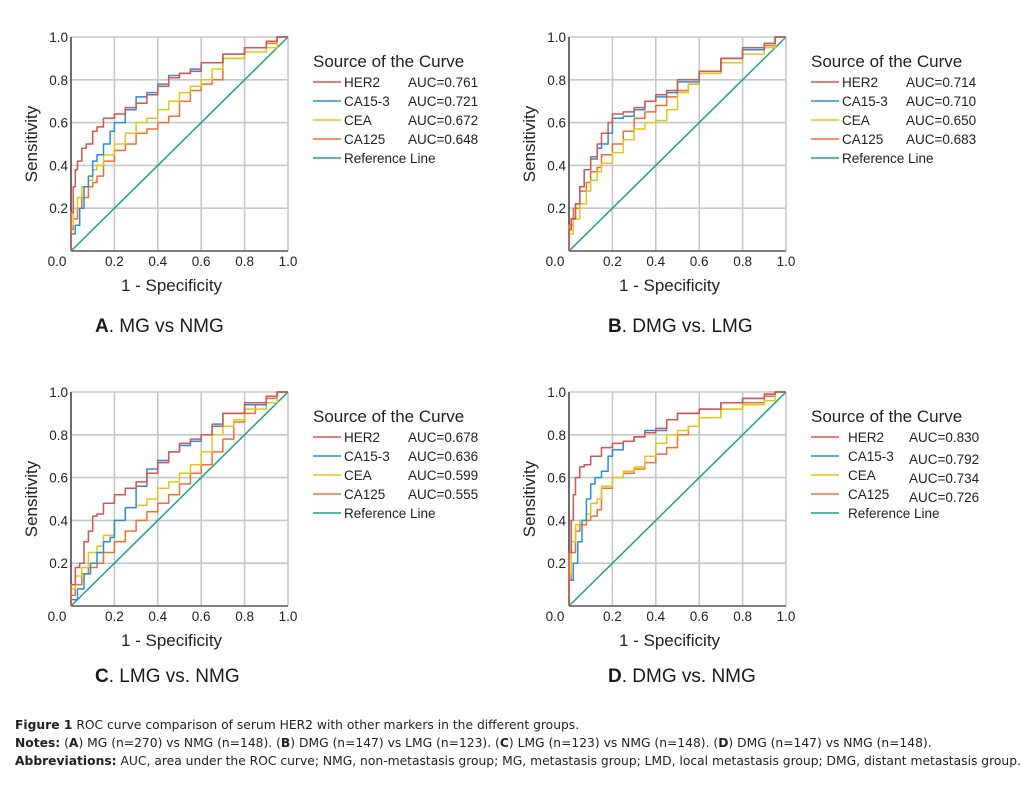  I want to click on legend-item: CA125 AUC=0.555, so click(395, 494).